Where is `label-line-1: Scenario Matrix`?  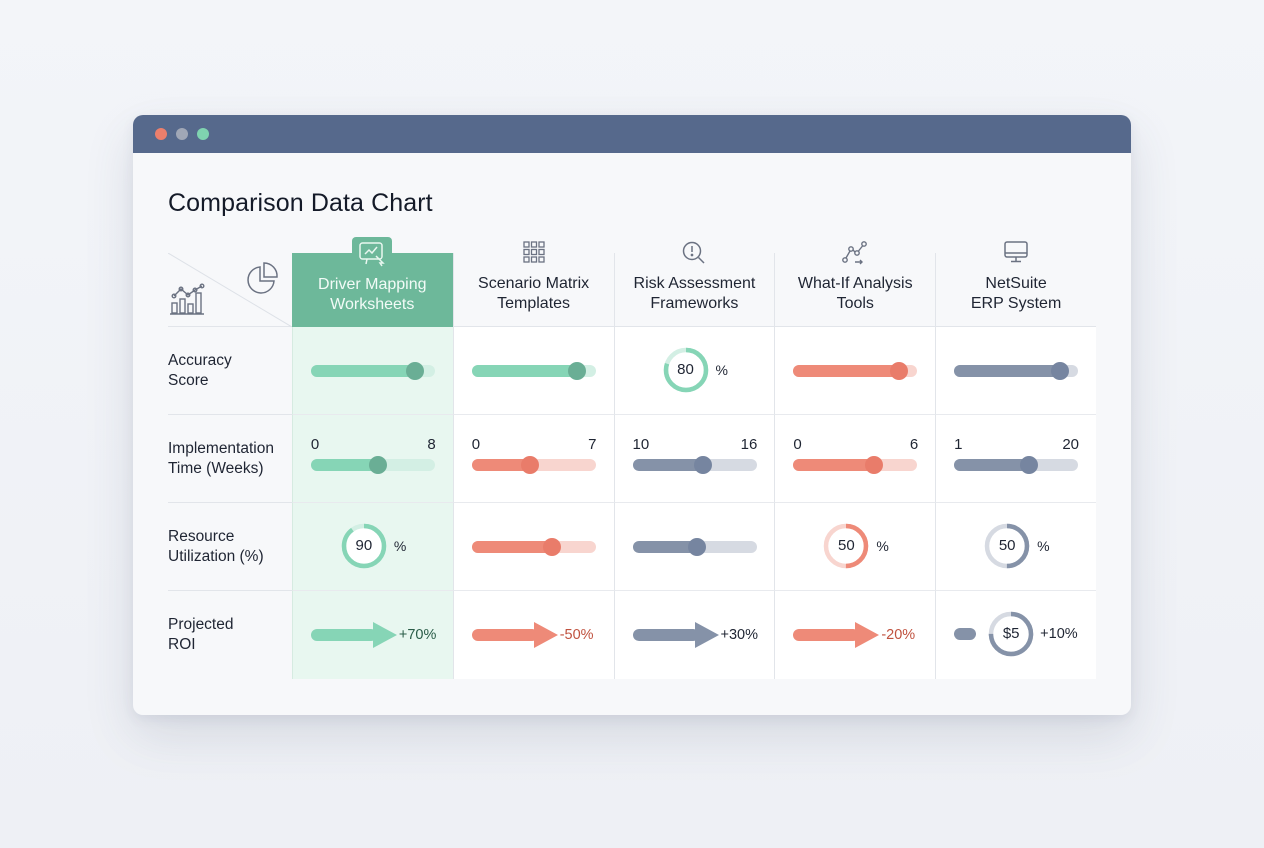 label-line-1: Scenario Matrix is located at coordinates (534, 283).